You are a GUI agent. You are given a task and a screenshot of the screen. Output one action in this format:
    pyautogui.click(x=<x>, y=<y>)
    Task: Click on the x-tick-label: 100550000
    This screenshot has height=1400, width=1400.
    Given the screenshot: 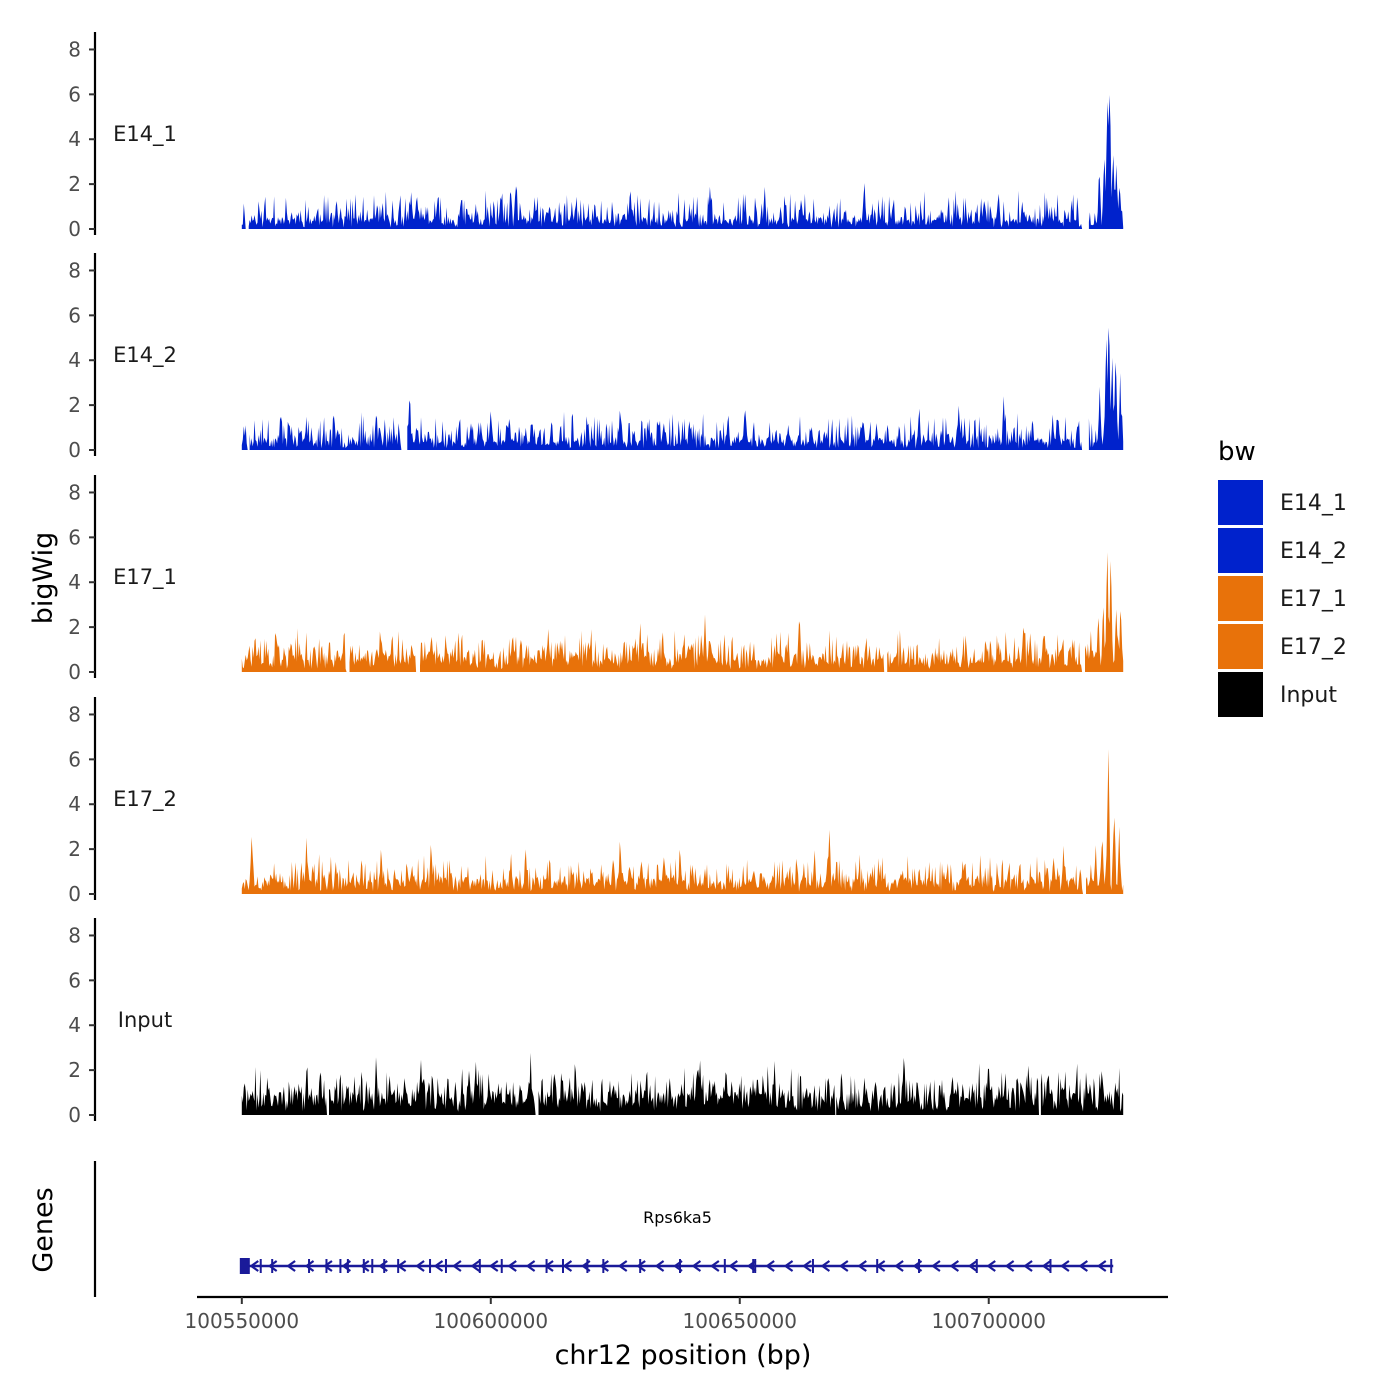 What is the action you would take?
    pyautogui.click(x=242, y=1321)
    